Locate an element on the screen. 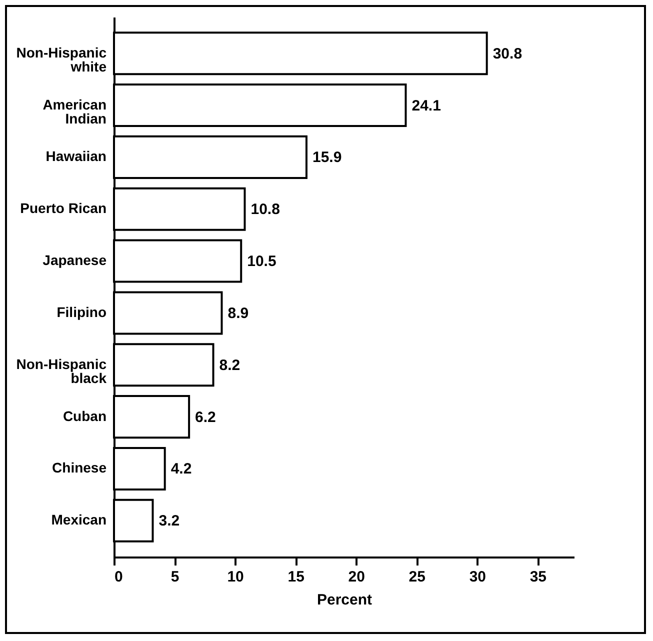 This screenshot has height=641, width=653. x-axis-title: Percent is located at coordinates (344, 600).